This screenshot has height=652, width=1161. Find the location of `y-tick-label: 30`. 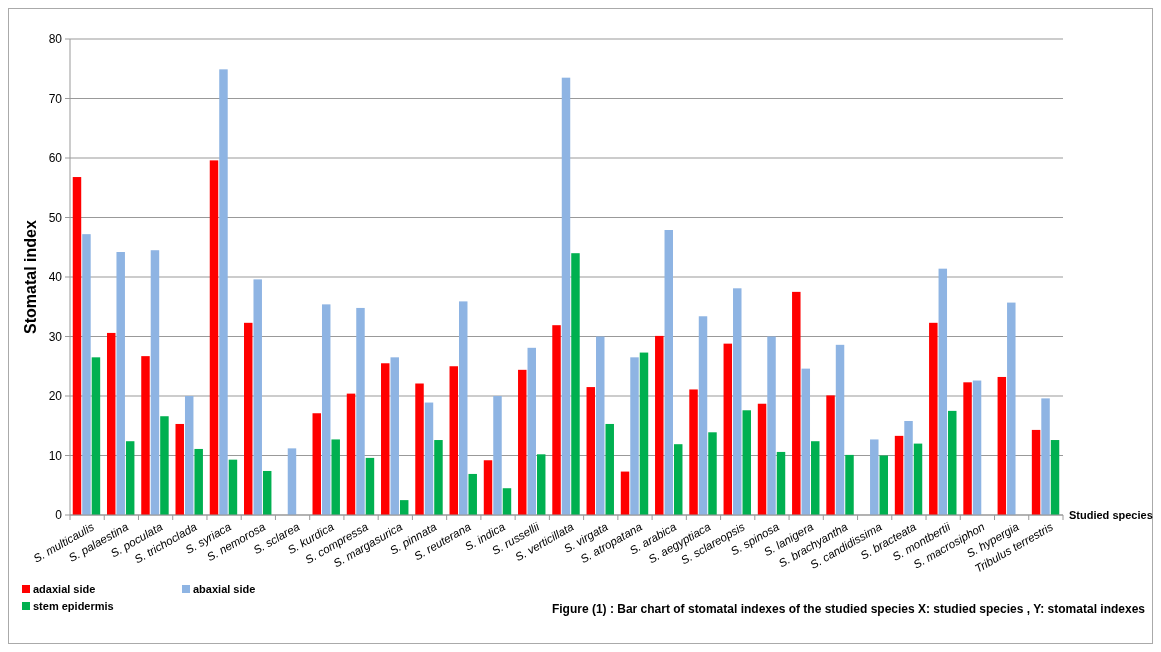

y-tick-label: 30 is located at coordinates (55, 336).